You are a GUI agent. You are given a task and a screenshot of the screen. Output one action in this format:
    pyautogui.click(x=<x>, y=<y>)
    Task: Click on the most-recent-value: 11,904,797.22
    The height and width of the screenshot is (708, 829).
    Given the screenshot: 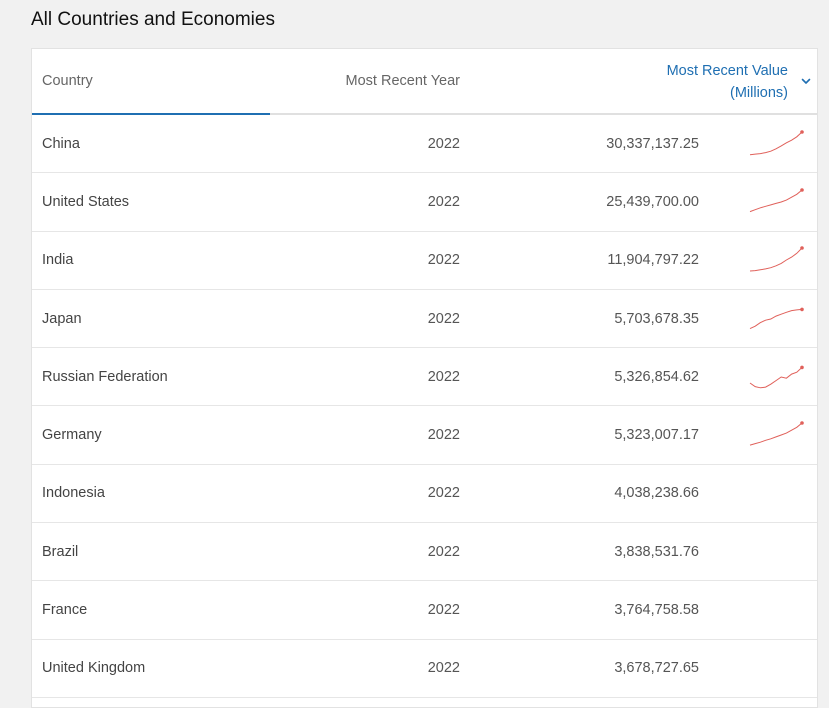 What is the action you would take?
    pyautogui.click(x=653, y=260)
    